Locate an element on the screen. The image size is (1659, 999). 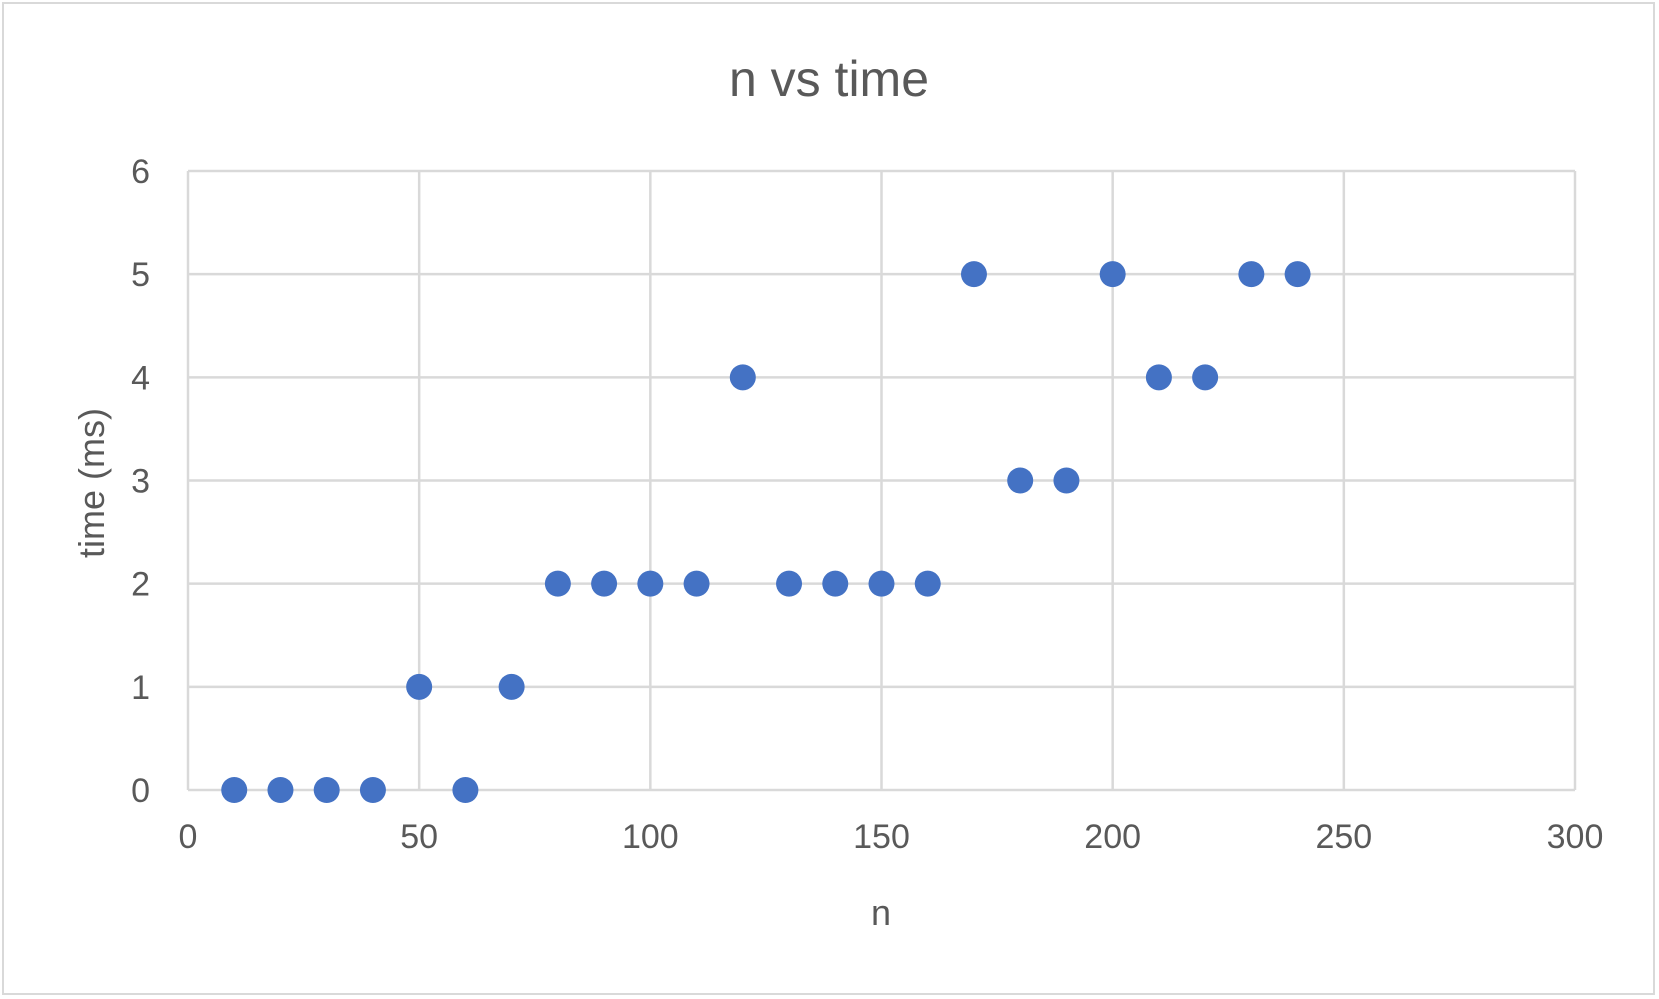
x-axis-title: n is located at coordinates (881, 912).